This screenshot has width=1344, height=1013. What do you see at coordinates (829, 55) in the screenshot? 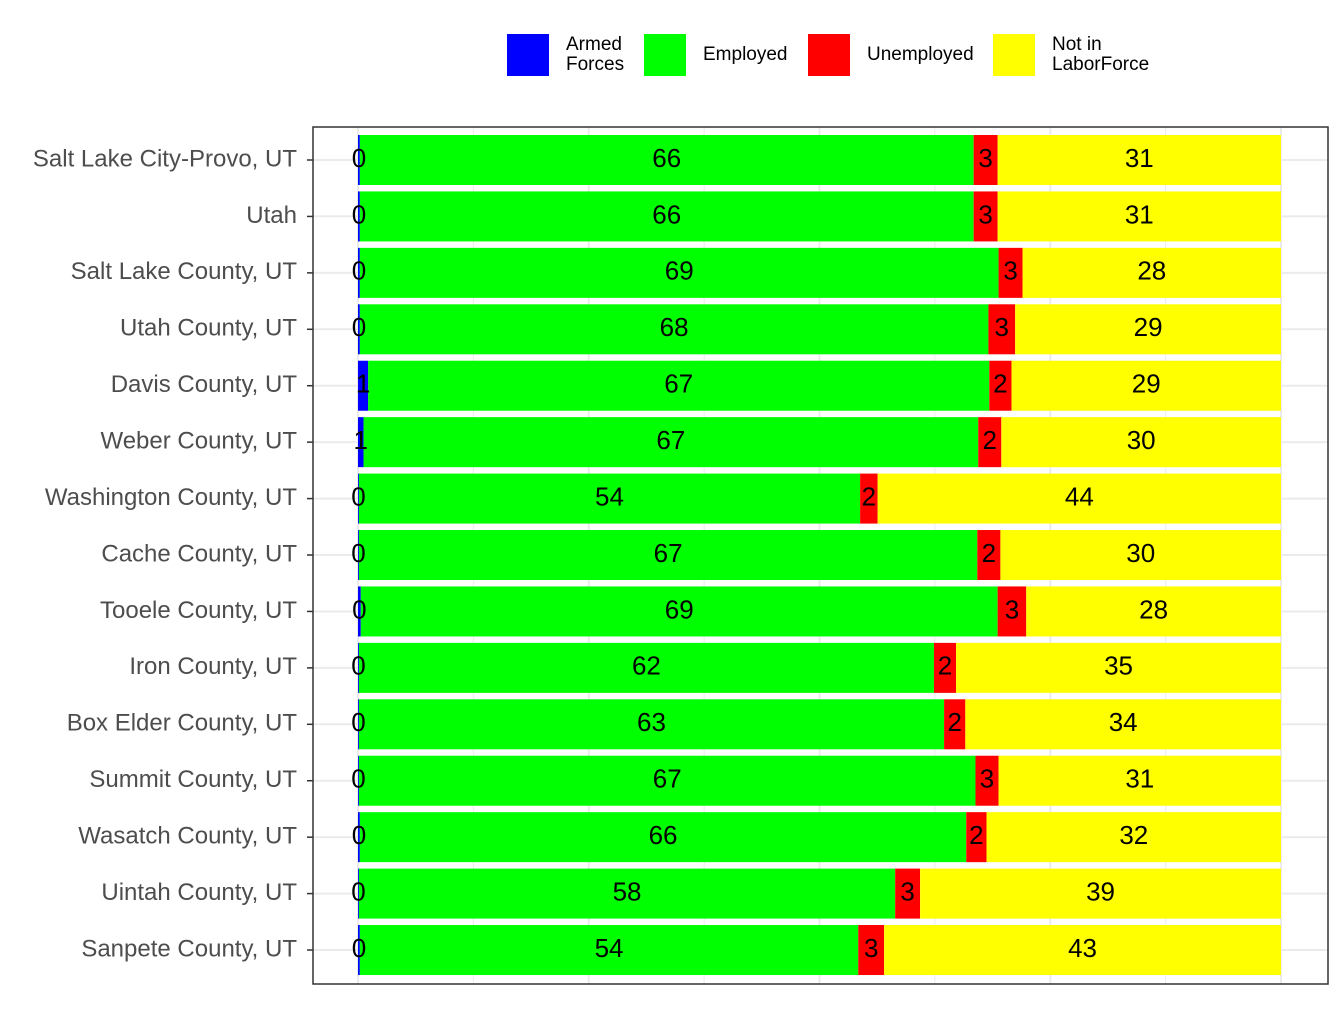
I see `legend-key-unemployed` at bounding box center [829, 55].